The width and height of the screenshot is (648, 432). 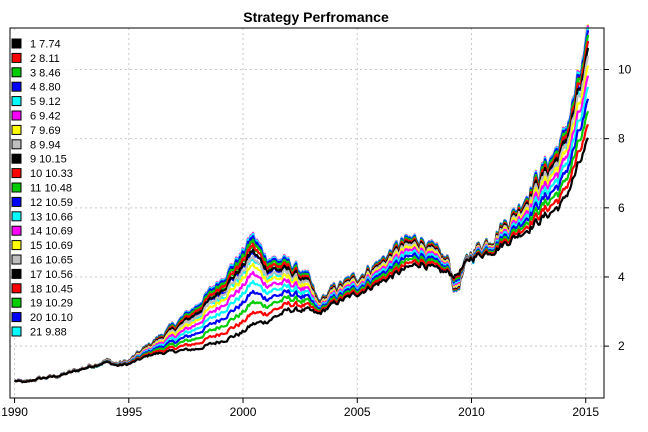 What do you see at coordinates (45, 88) in the screenshot?
I see `legend-label-4: 4 8.80` at bounding box center [45, 88].